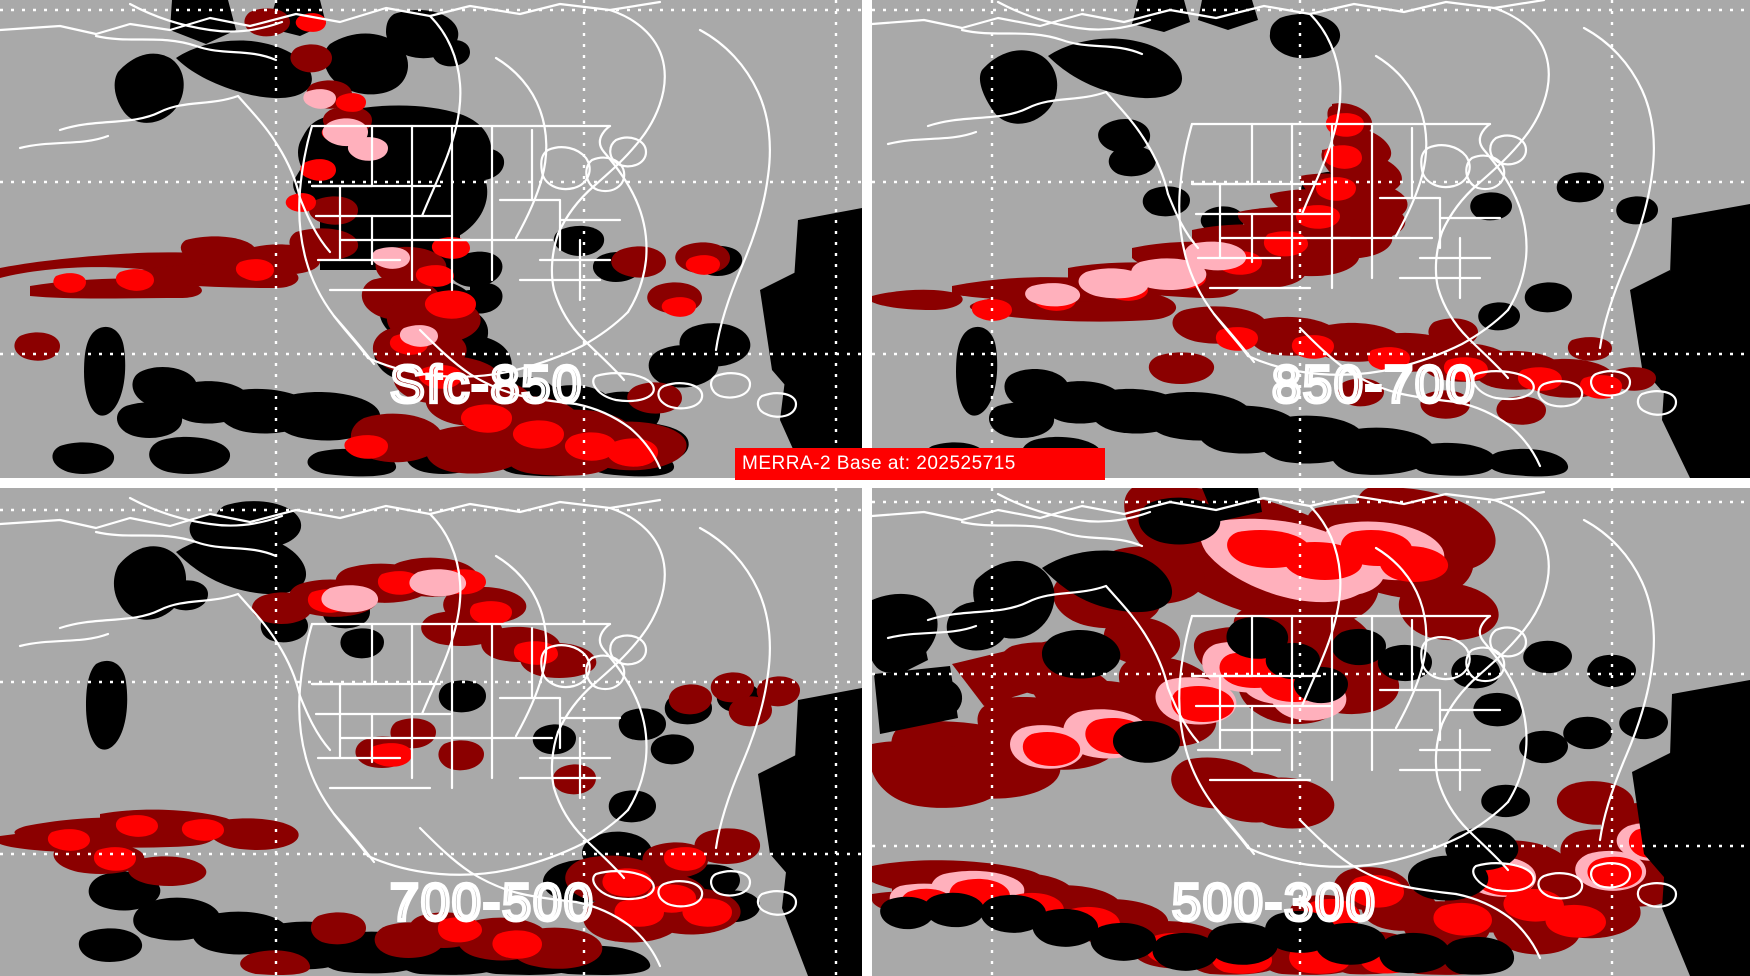 The width and height of the screenshot is (1750, 976). Describe the element at coordinates (879, 463) in the screenshot. I see `timestamp-banner-text: MERRA-2 Base at: 202525715` at that location.